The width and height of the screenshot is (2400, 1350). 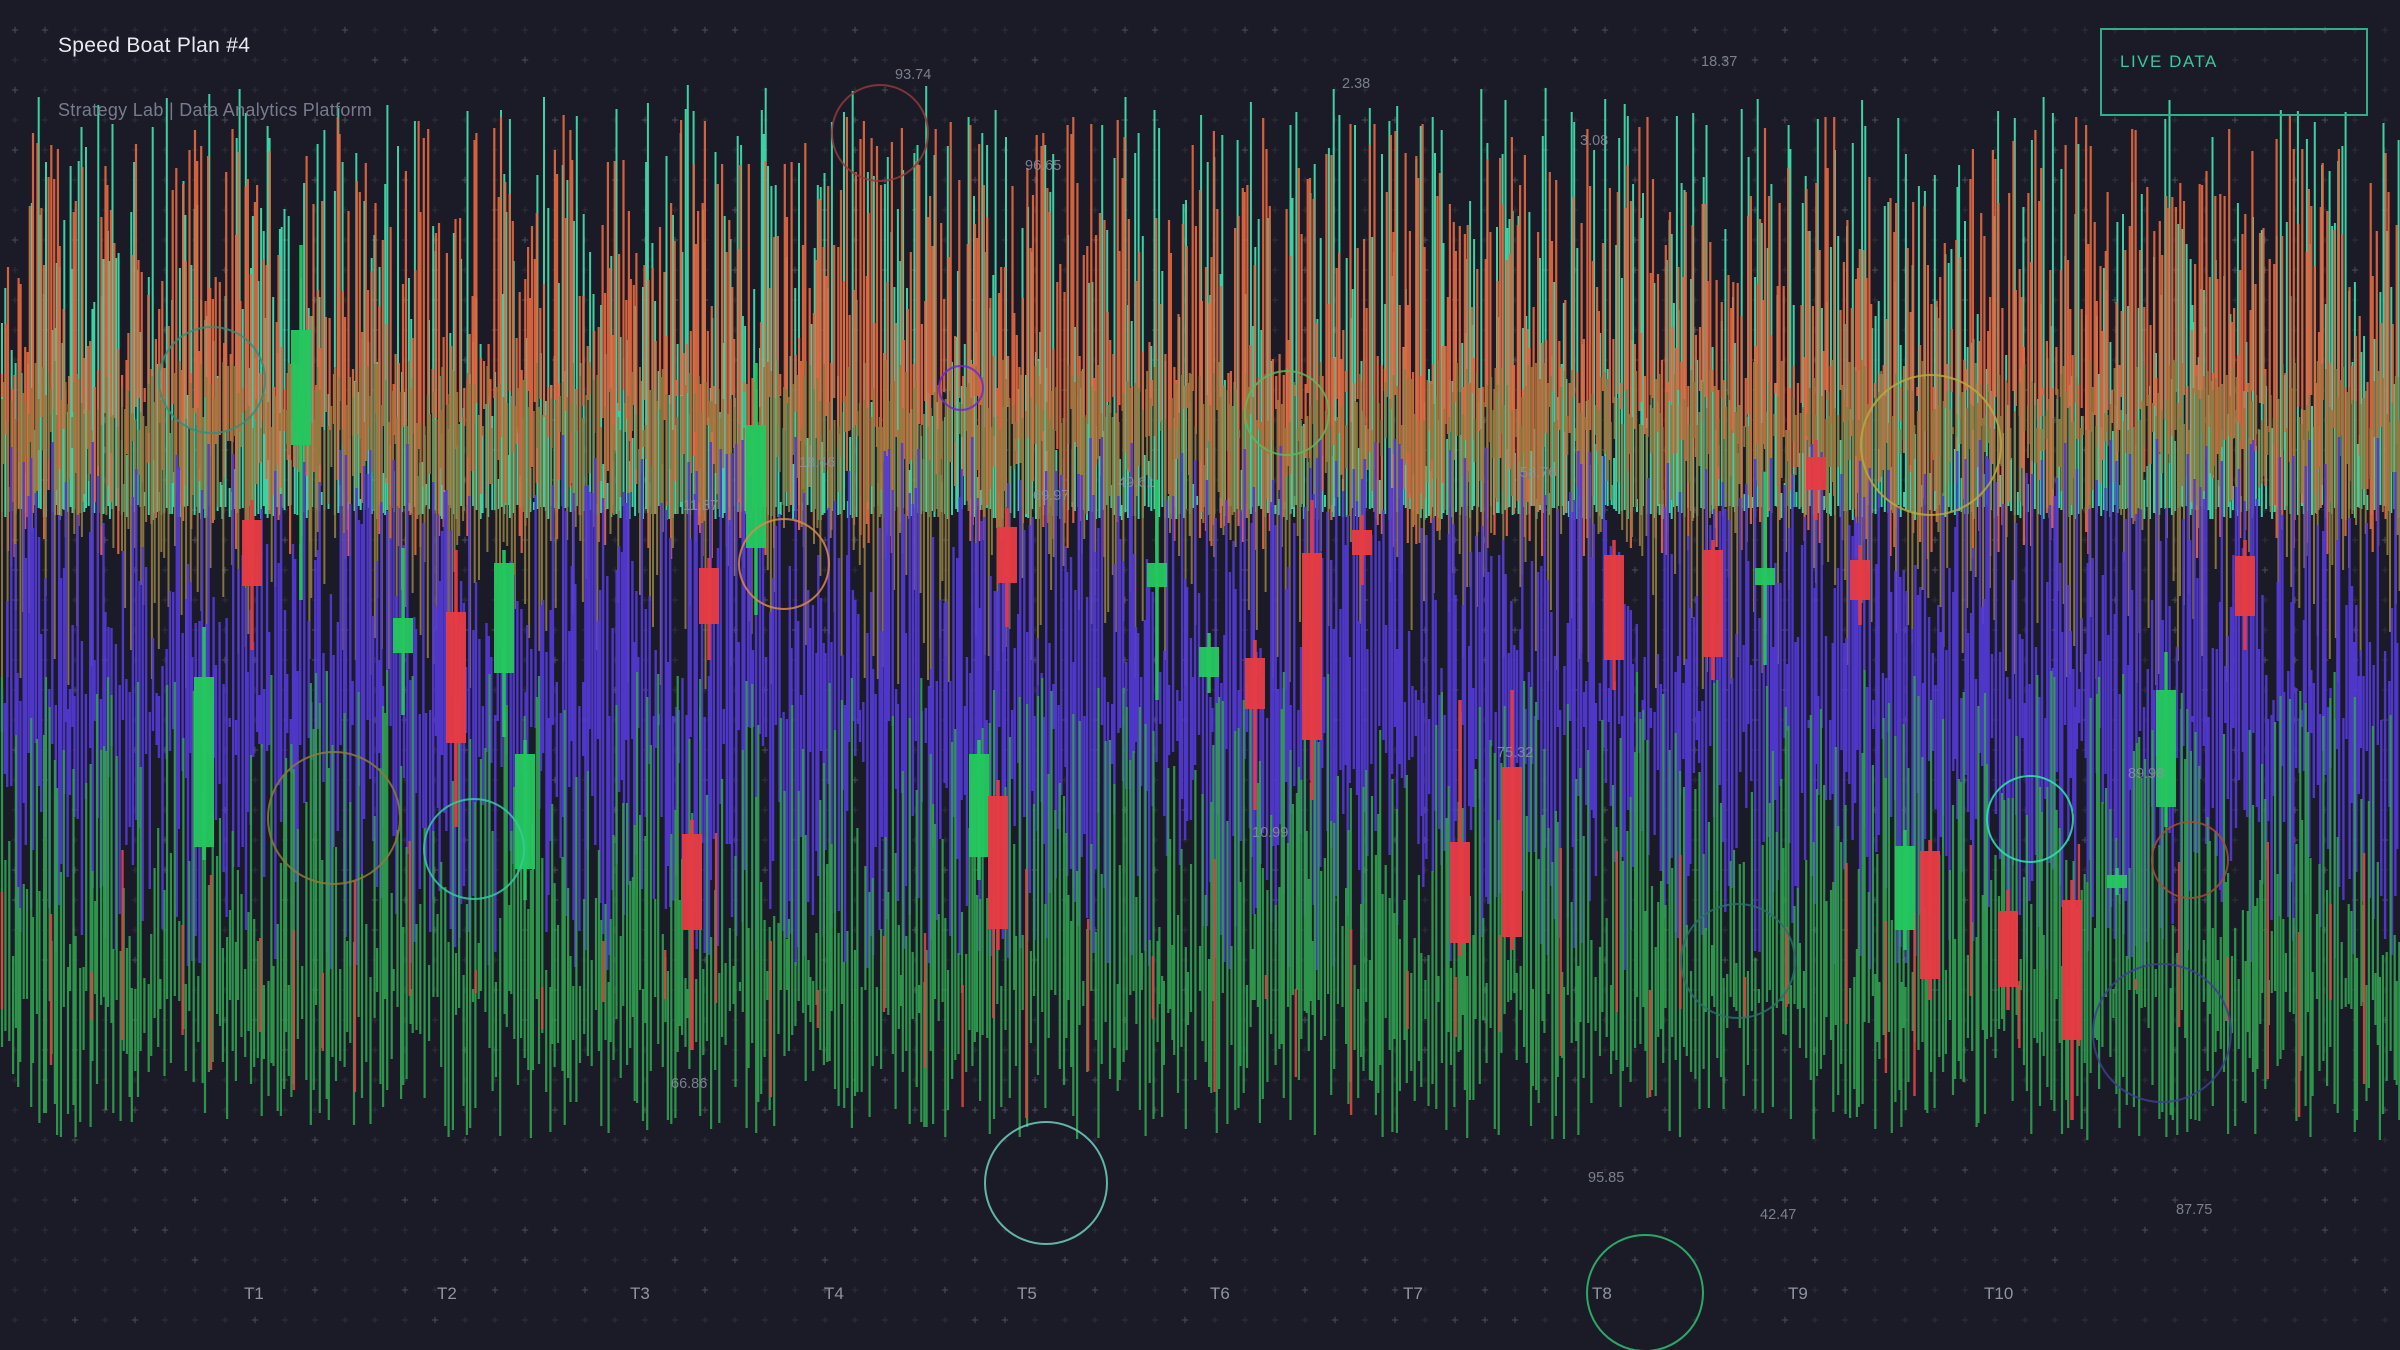 What do you see at coordinates (700, 506) in the screenshot?
I see `value-label: 11.87` at bounding box center [700, 506].